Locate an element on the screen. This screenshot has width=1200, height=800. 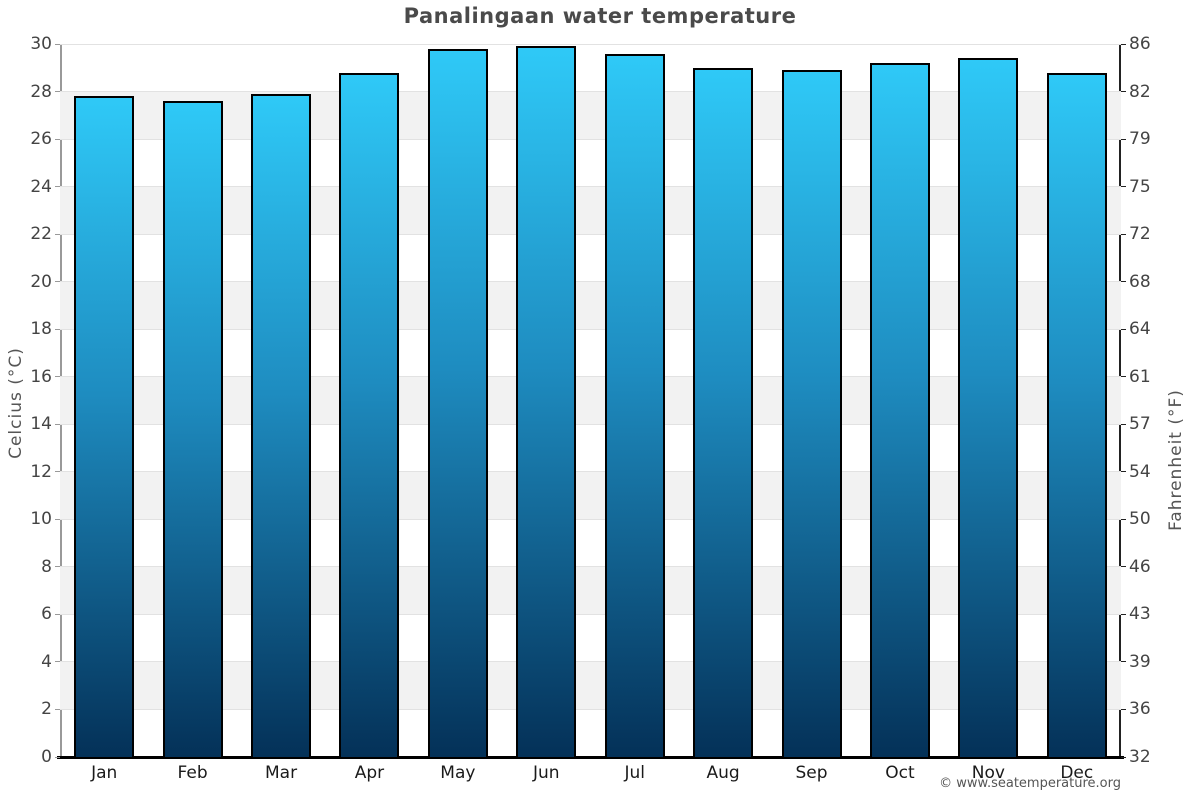
y-tick-celsius: 2 is located at coordinates (46, 709).